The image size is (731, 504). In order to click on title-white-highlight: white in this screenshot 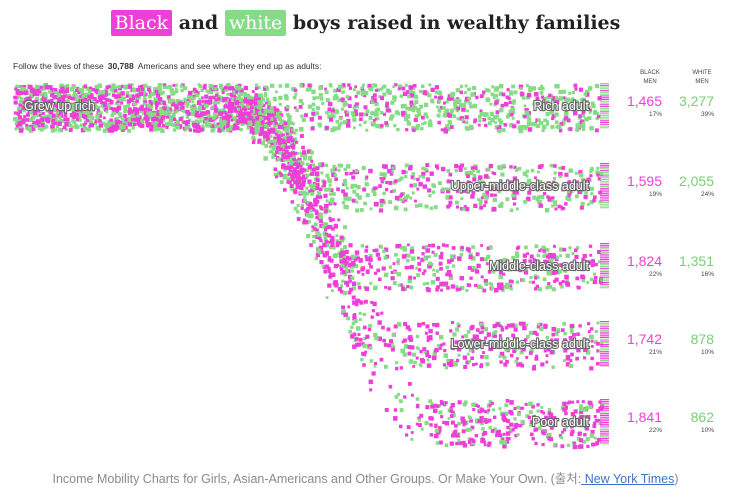, I will do `click(255, 23)`.